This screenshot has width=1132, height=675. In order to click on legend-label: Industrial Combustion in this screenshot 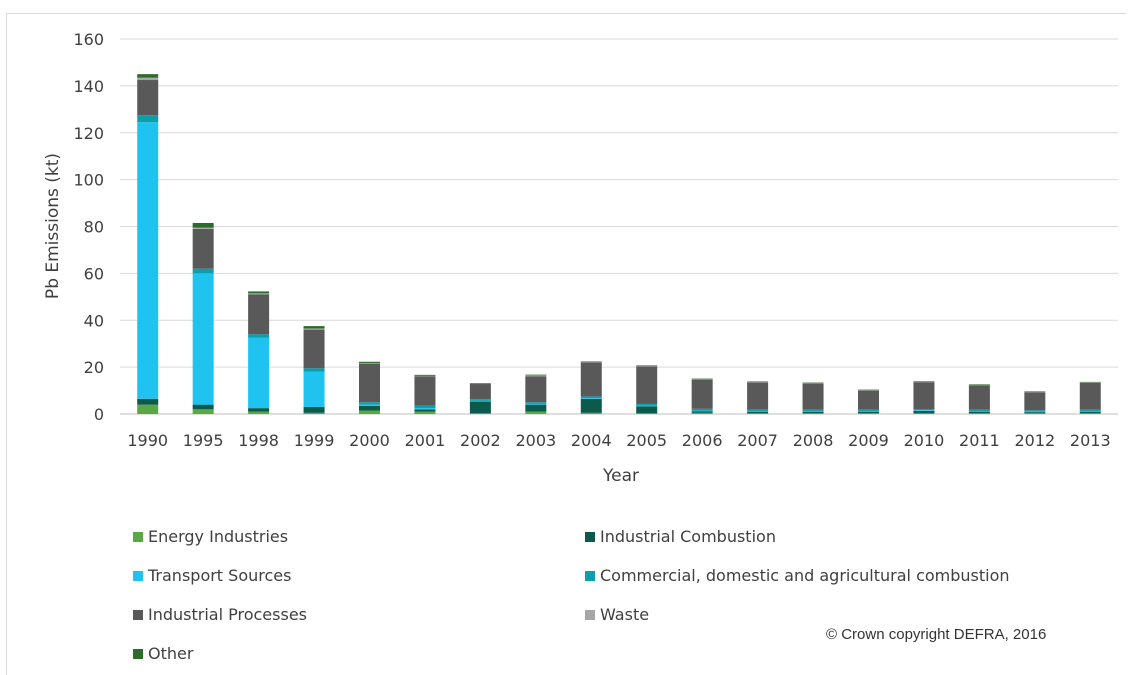, I will do `click(688, 536)`.